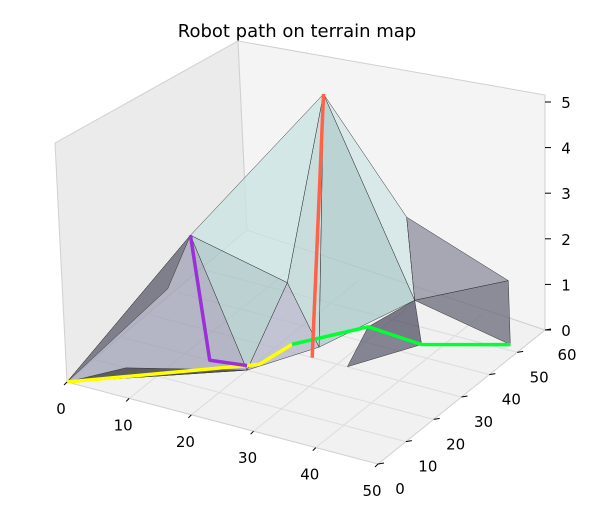 The image size is (607, 526). What do you see at coordinates (309, 475) in the screenshot?
I see `x-tick-label: 40` at bounding box center [309, 475].